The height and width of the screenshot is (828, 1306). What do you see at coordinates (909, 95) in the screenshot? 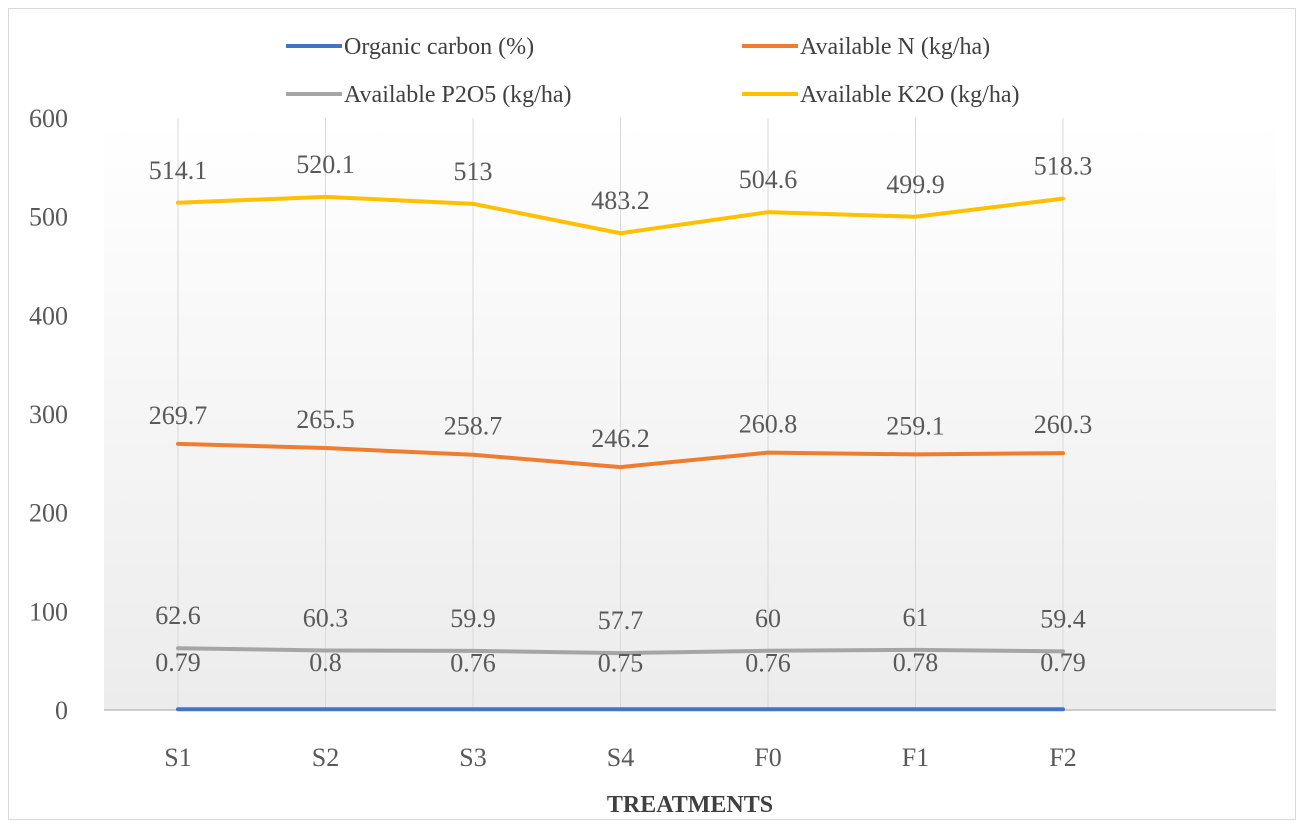
I see `legend-label: Available K2O (kg/ha)` at bounding box center [909, 95].